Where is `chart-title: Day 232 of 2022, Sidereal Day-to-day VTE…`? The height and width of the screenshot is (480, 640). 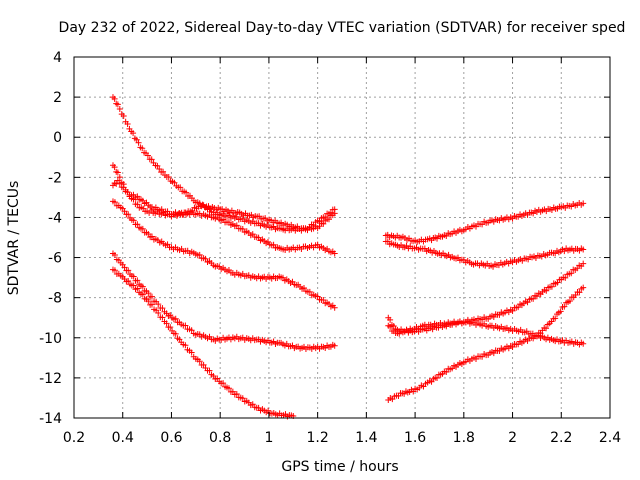 chart-title: Day 232 of 2022, Sidereal Day-to-day VTE… is located at coordinates (342, 28).